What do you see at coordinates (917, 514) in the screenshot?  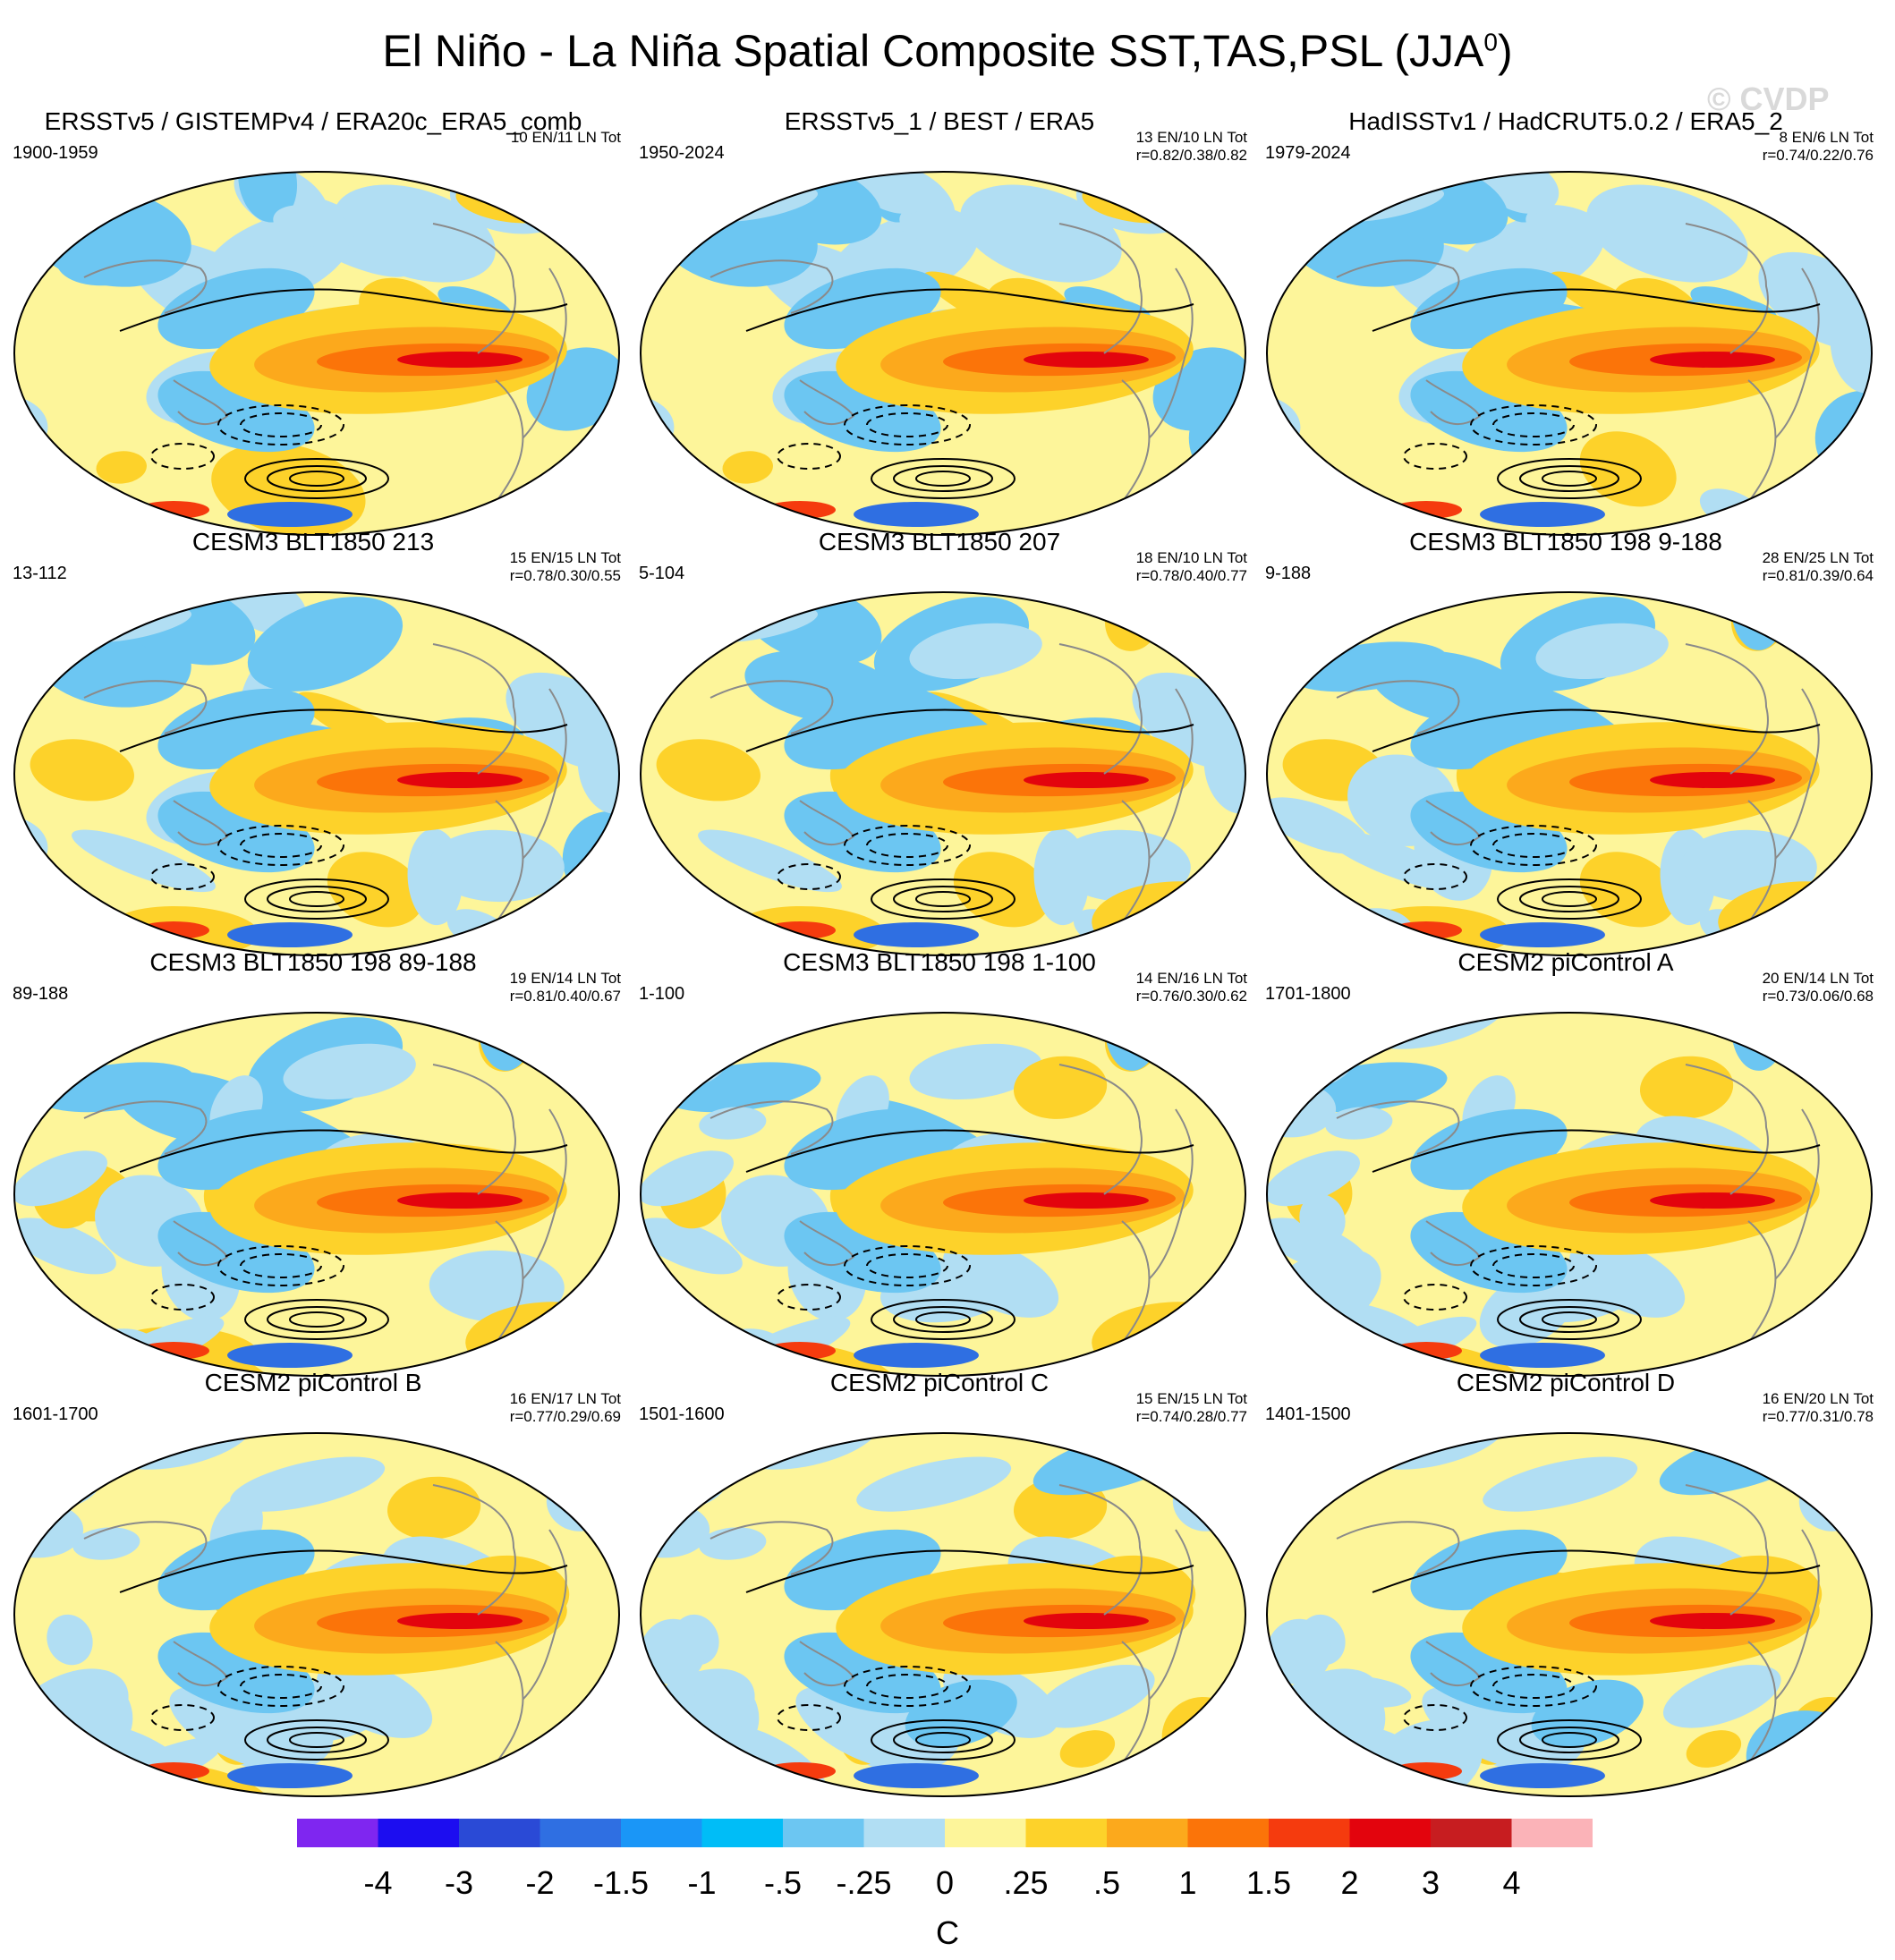 I see `cool-anomaly-antarctic` at bounding box center [917, 514].